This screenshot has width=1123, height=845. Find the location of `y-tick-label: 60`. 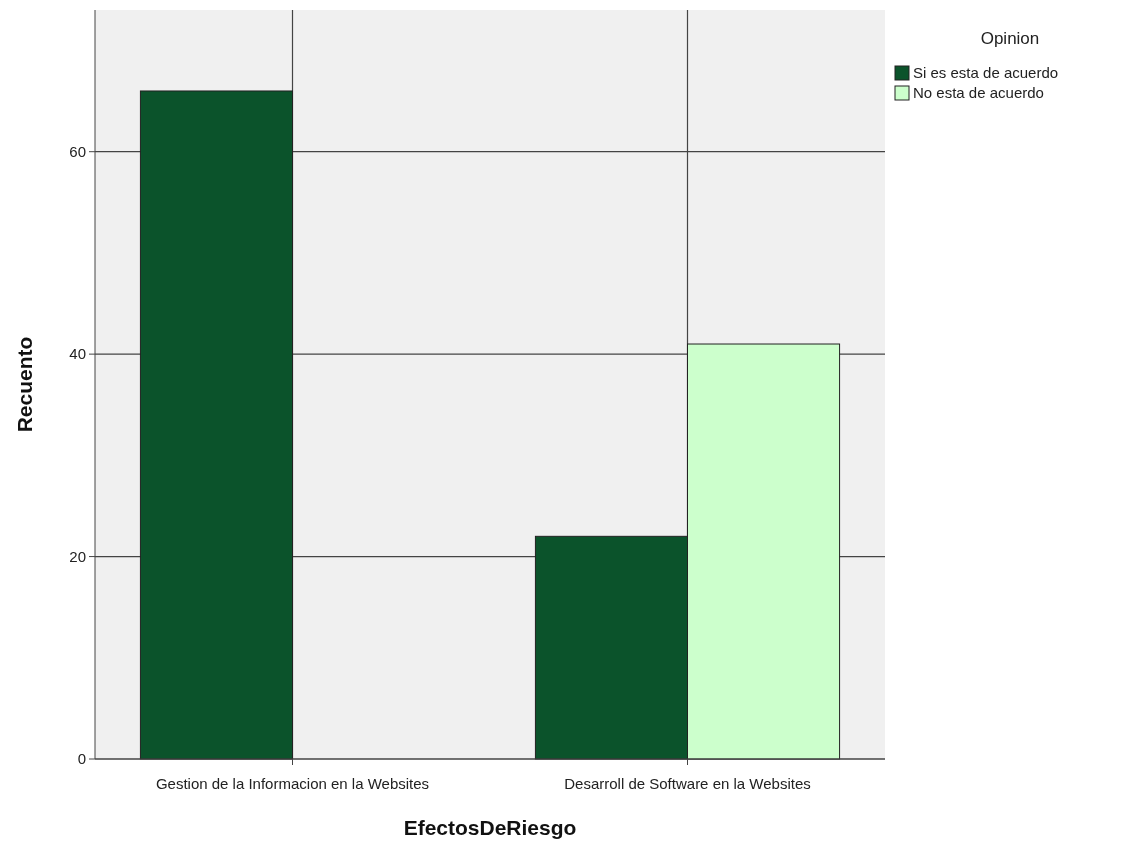

y-tick-label: 60 is located at coordinates (77, 151).